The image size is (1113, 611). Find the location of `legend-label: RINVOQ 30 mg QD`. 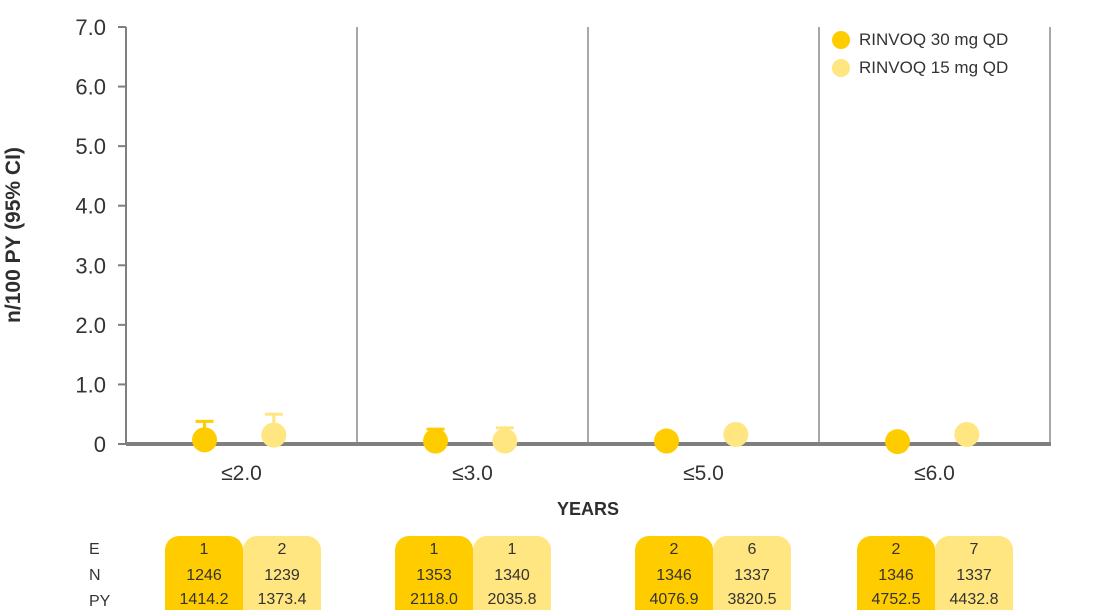

legend-label: RINVOQ 30 mg QD is located at coordinates (934, 39).